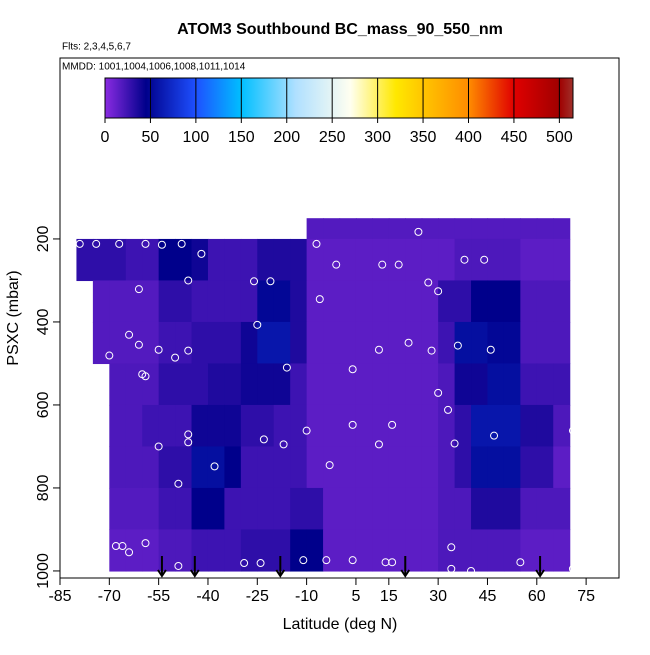 The height and width of the screenshot is (655, 650). I want to click on y-tick-label: 600, so click(43, 404).